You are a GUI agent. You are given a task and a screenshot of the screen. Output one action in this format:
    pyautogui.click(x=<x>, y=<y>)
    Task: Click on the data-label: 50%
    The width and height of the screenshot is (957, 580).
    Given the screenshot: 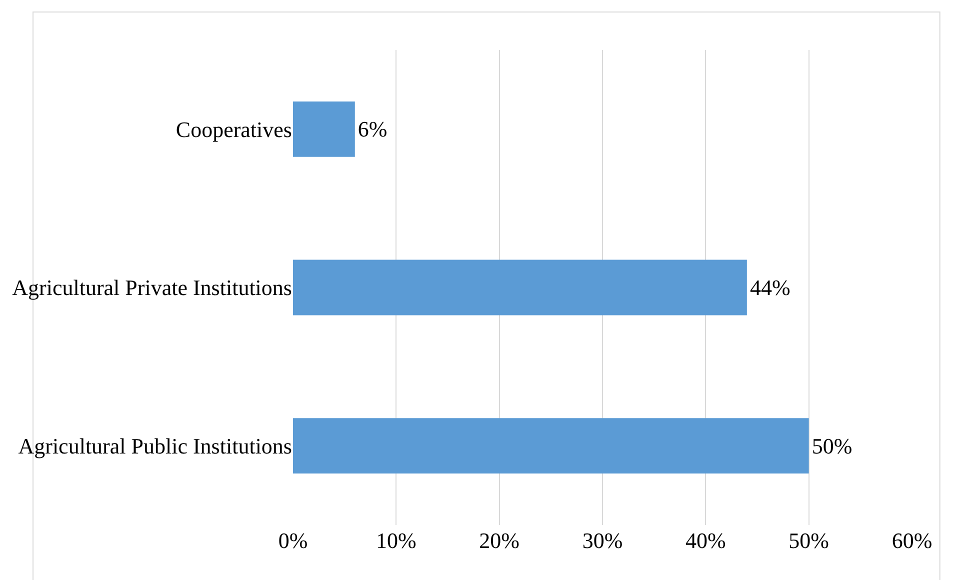 What is the action you would take?
    pyautogui.click(x=832, y=445)
    